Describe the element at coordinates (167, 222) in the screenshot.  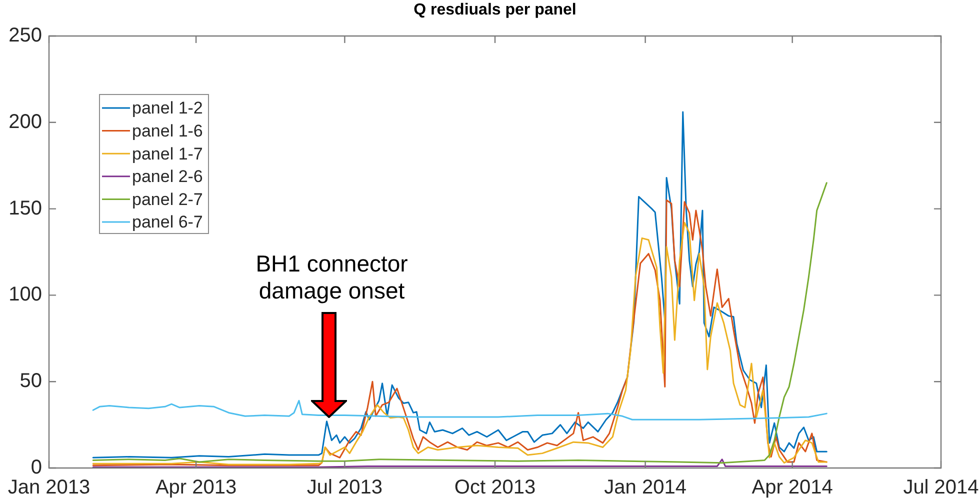
I see `legend-label: panel 6-7` at that location.